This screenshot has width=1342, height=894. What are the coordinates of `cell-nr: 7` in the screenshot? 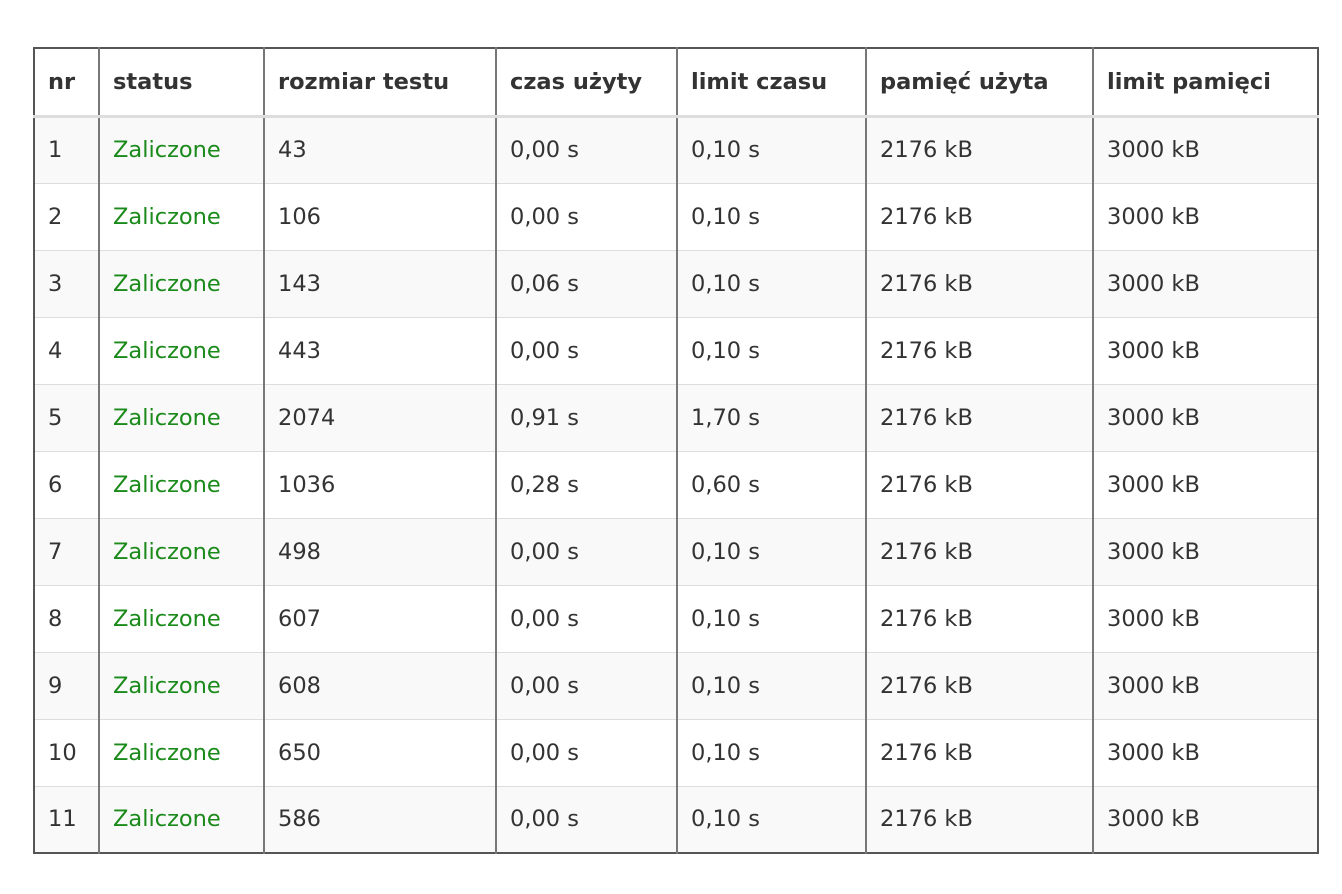 It's located at (66, 551).